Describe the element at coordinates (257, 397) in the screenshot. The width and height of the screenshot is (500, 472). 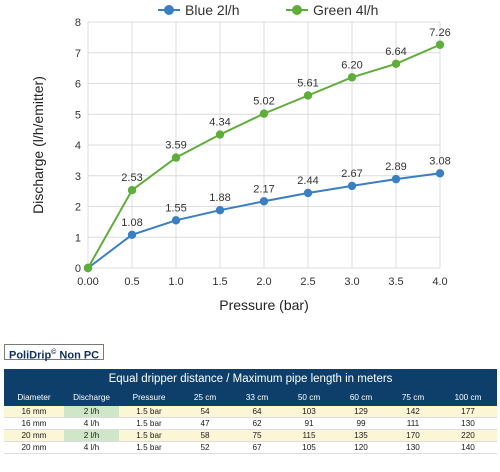
I see `table-header-cell: 33 cm` at that location.